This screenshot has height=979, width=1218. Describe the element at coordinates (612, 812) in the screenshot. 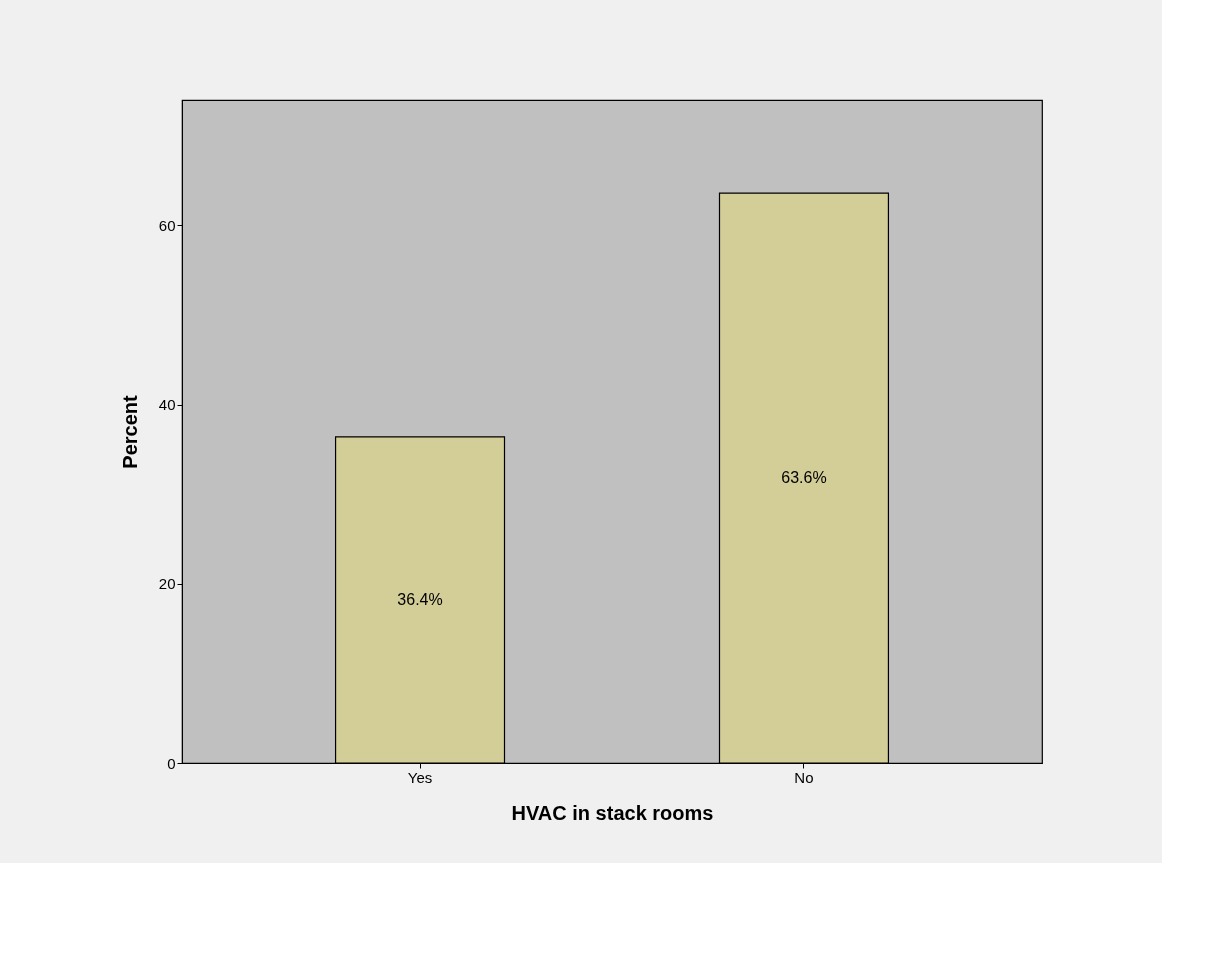

I see `x-axis-title: HVAC in stack rooms` at that location.